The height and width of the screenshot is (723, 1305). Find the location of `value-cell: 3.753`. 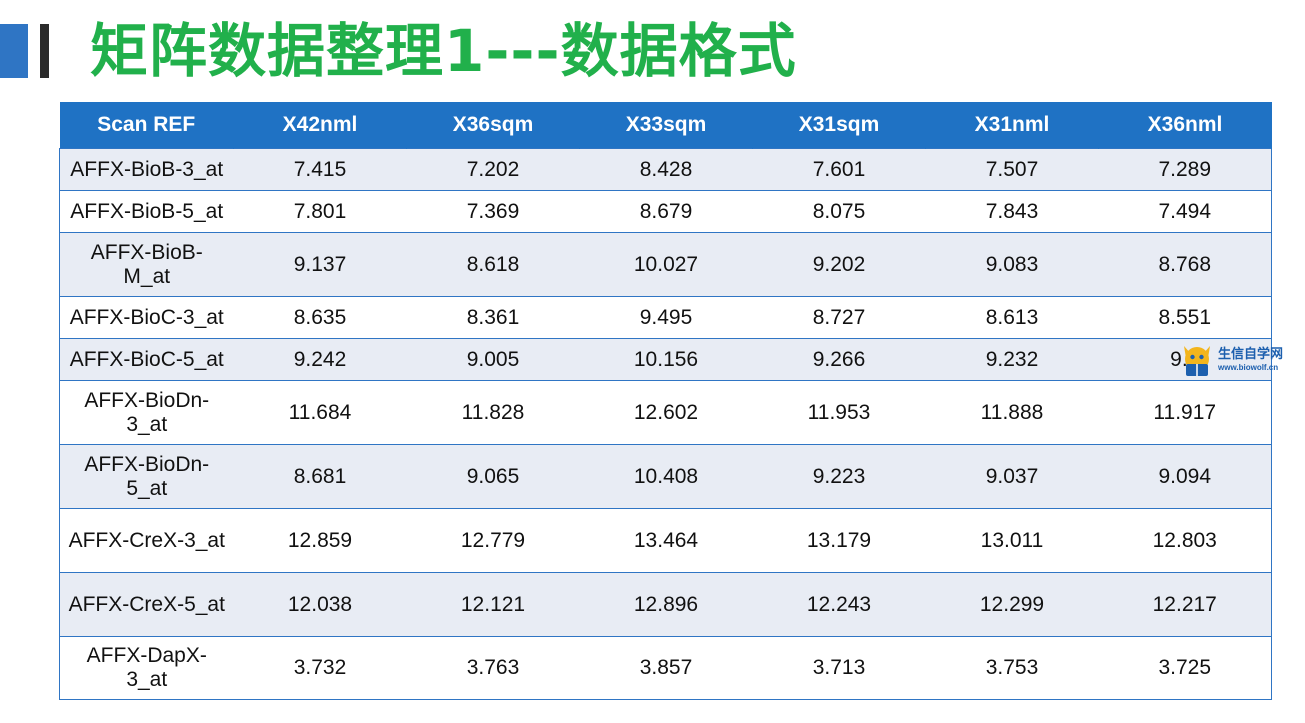

value-cell: 3.753 is located at coordinates (1012, 668).